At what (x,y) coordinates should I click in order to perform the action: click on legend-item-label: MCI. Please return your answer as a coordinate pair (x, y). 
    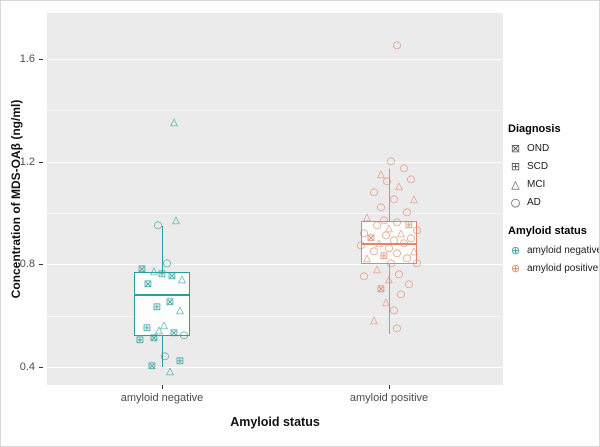
    Looking at the image, I should click on (536, 184).